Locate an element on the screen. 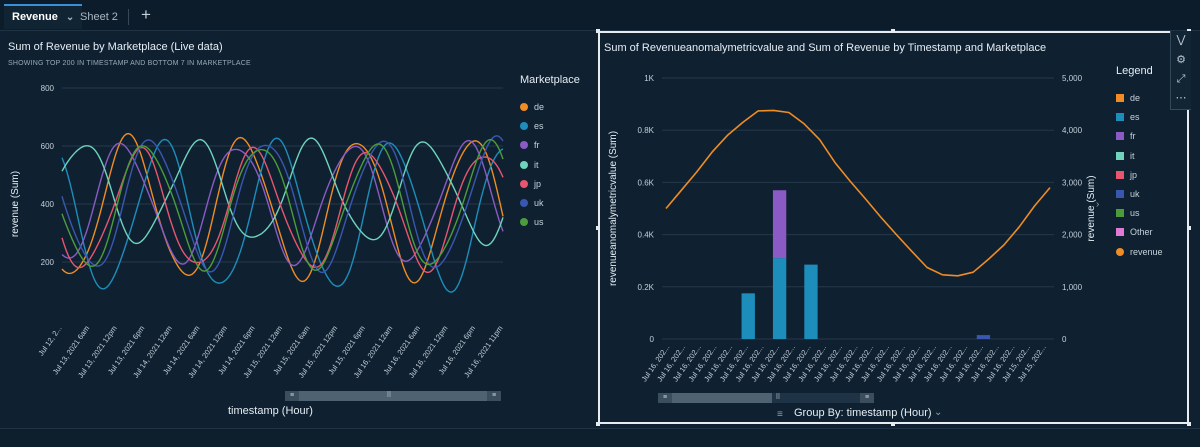  legend-item-other: Other is located at coordinates (1134, 232).